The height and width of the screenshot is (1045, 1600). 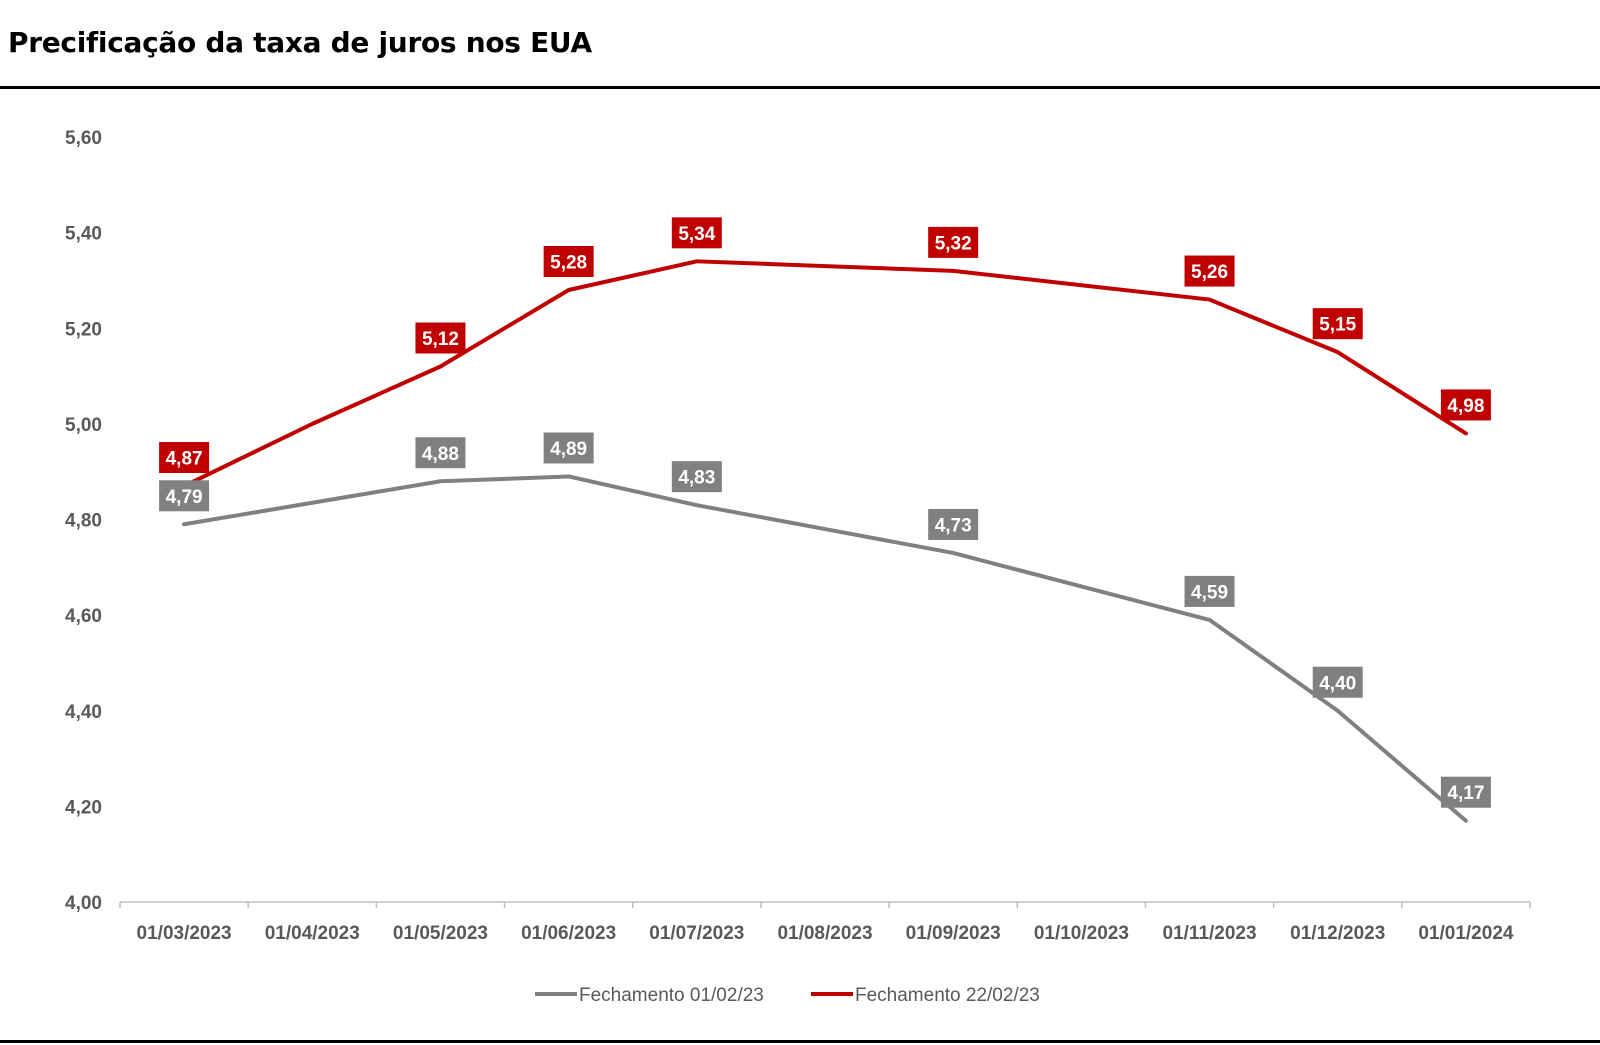 What do you see at coordinates (568, 933) in the screenshot?
I see `x-tick-label: 01/06/2023` at bounding box center [568, 933].